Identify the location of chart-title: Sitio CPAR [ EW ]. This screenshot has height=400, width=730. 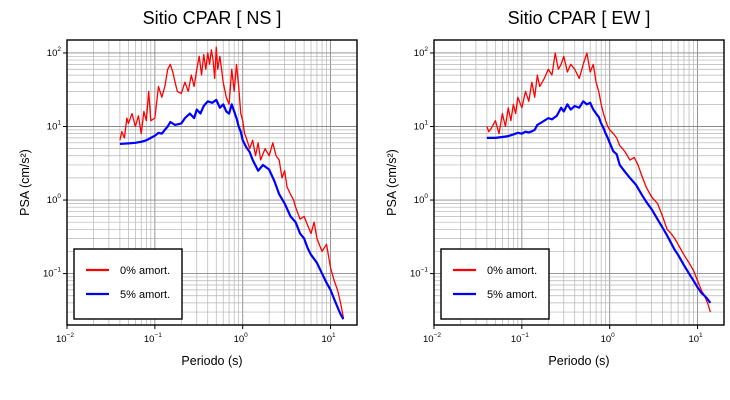
(579, 18).